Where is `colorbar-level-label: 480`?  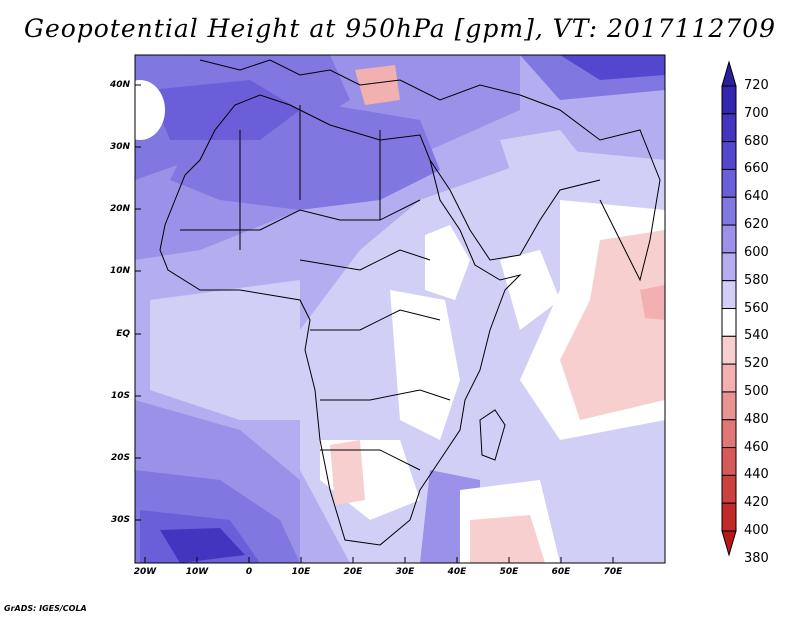 colorbar-level-label: 480 is located at coordinates (756, 419).